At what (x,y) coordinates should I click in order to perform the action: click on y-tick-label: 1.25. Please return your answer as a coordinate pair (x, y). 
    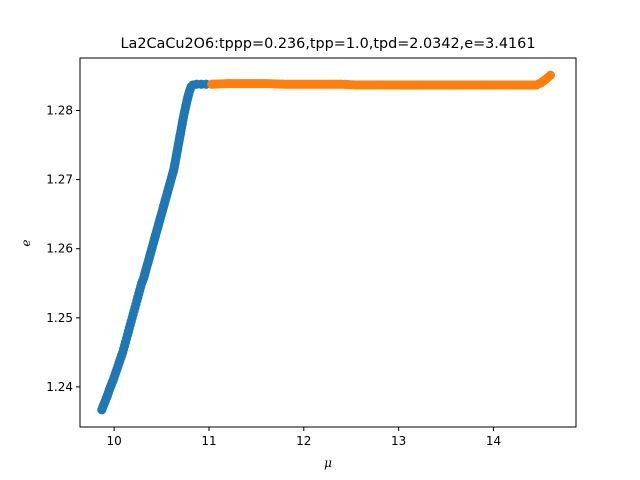
    Looking at the image, I should click on (59, 318).